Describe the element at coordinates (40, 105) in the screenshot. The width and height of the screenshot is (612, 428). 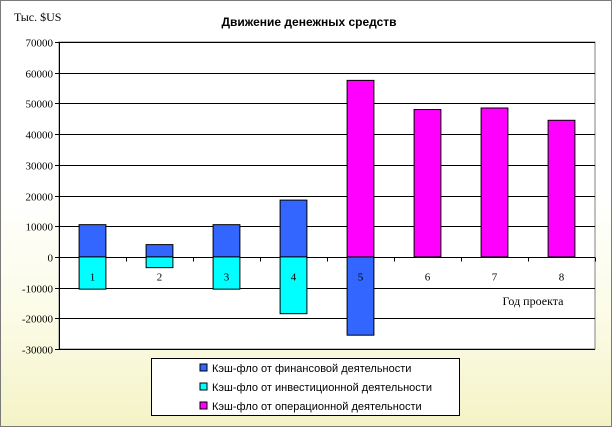
I see `y-tick-label: 50000` at that location.